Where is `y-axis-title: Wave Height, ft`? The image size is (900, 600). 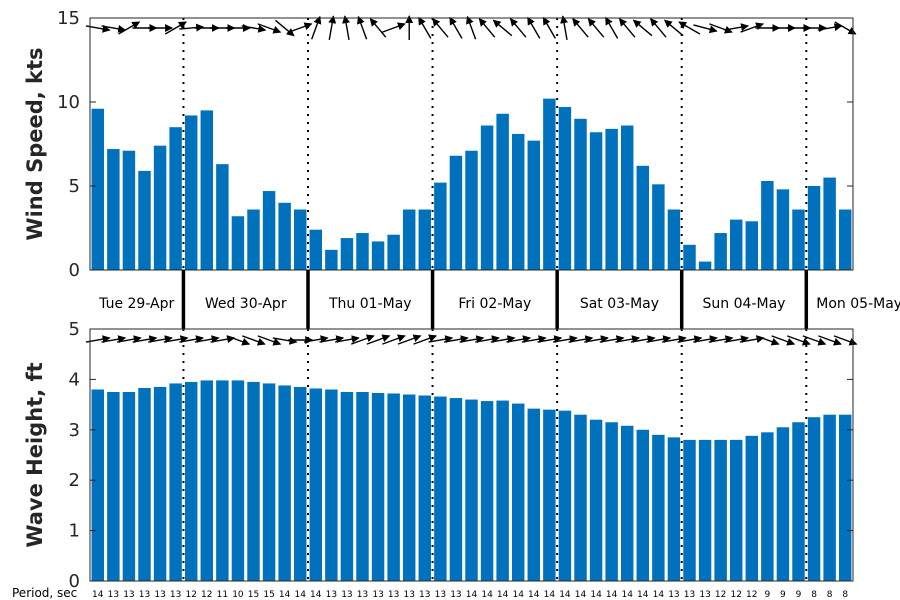
y-axis-title: Wave Height, ft is located at coordinates (35, 454).